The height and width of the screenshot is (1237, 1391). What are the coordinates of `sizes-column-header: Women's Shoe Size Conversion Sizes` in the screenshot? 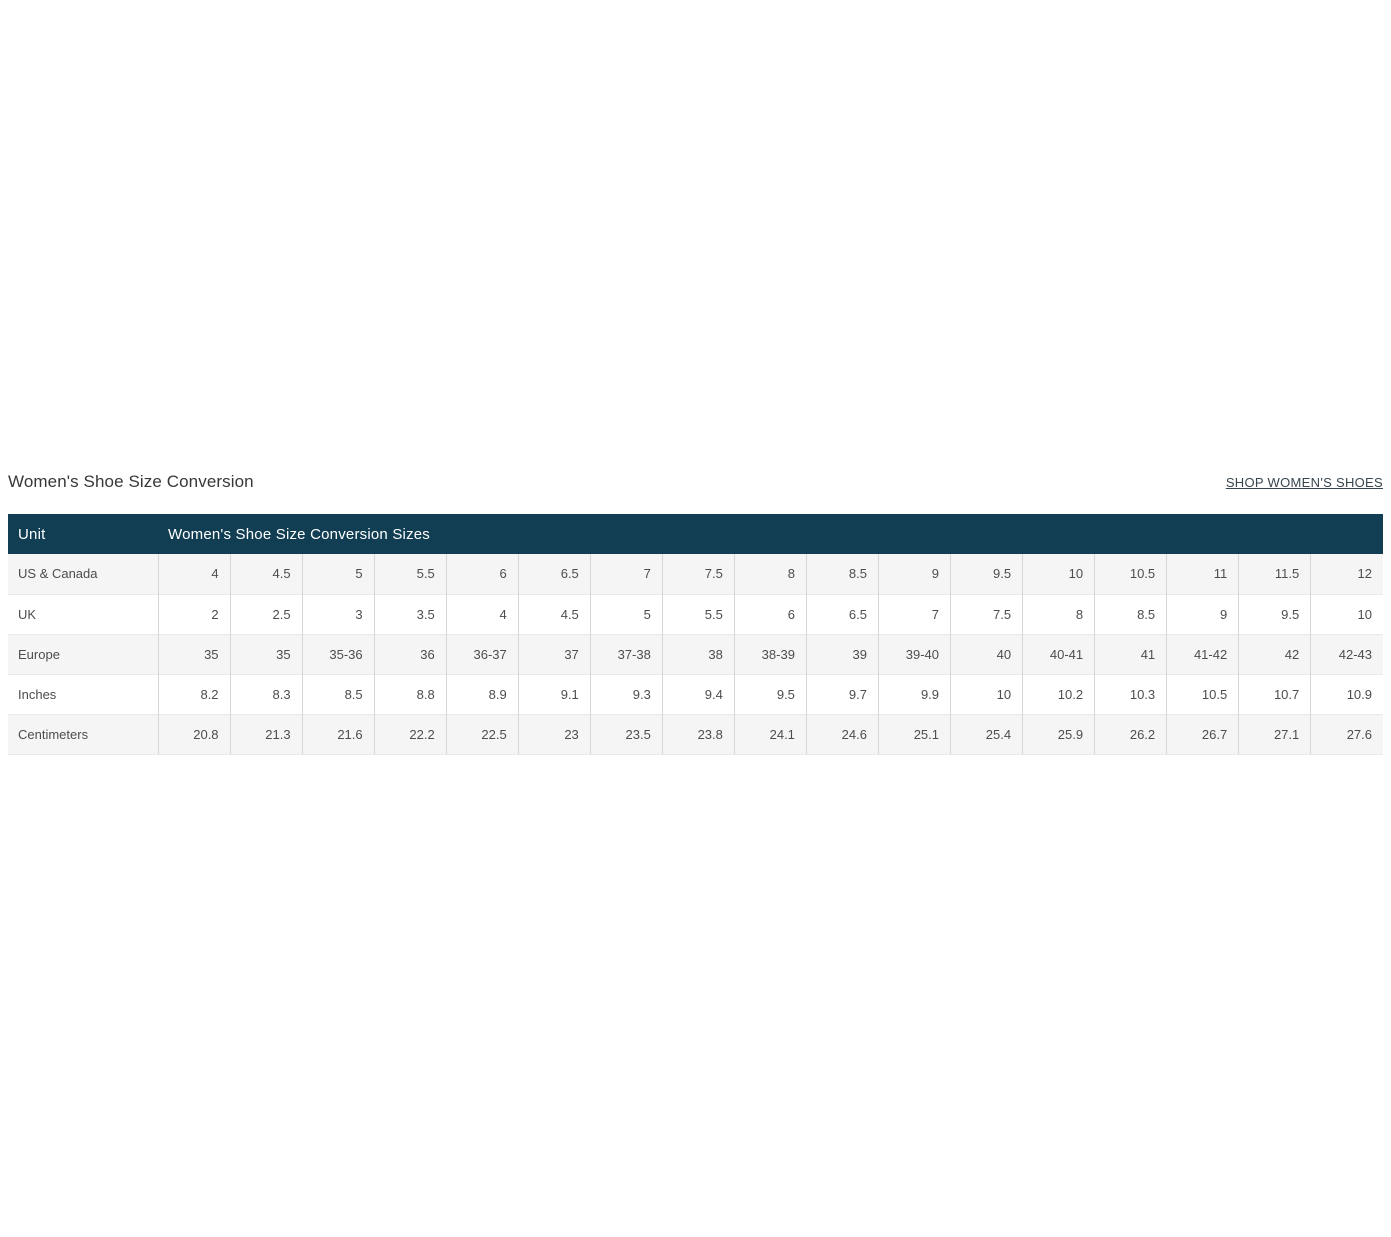 It's located at (770, 534).